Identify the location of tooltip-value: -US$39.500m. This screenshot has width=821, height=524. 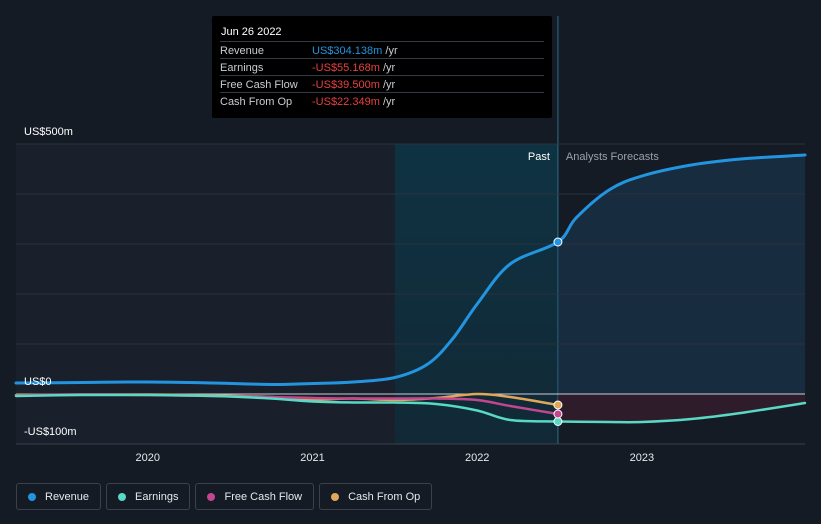
(346, 85).